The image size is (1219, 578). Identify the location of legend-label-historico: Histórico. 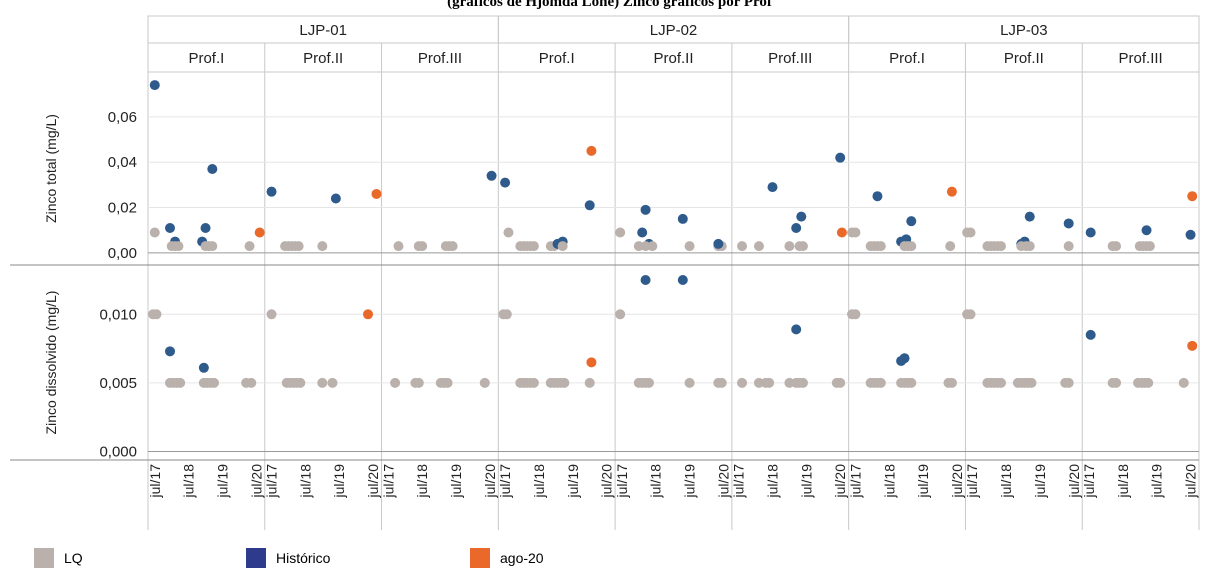
(303, 558).